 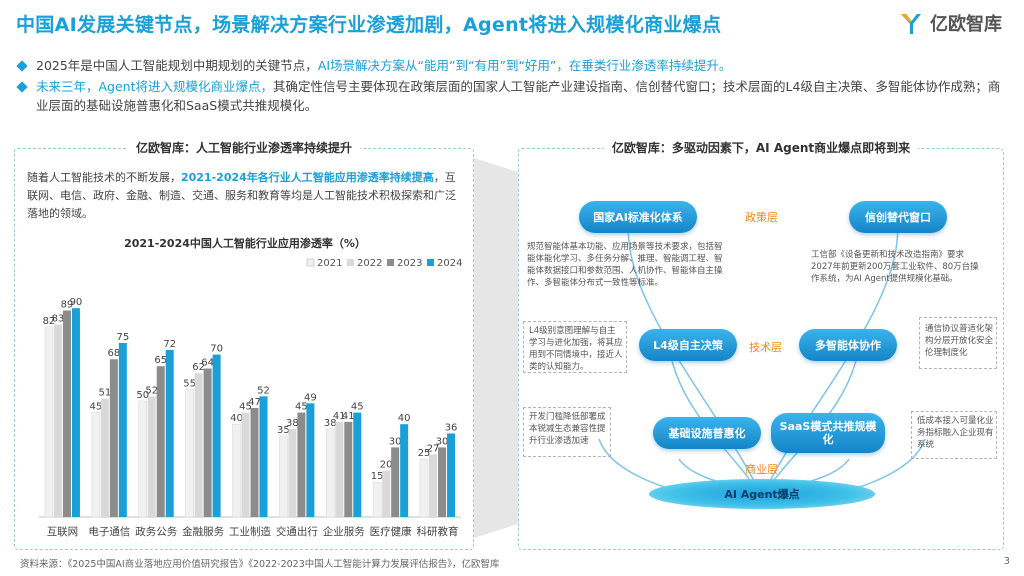 What do you see at coordinates (245, 243) in the screenshot?
I see `chart-title: 2021-2024中国人工智能行业应用渗透率（%）` at bounding box center [245, 243].